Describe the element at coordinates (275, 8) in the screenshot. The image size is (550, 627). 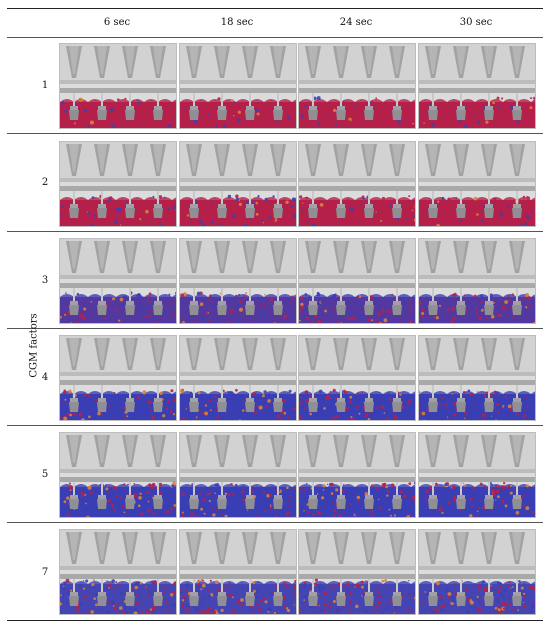
I see `table-top-rule` at that location.